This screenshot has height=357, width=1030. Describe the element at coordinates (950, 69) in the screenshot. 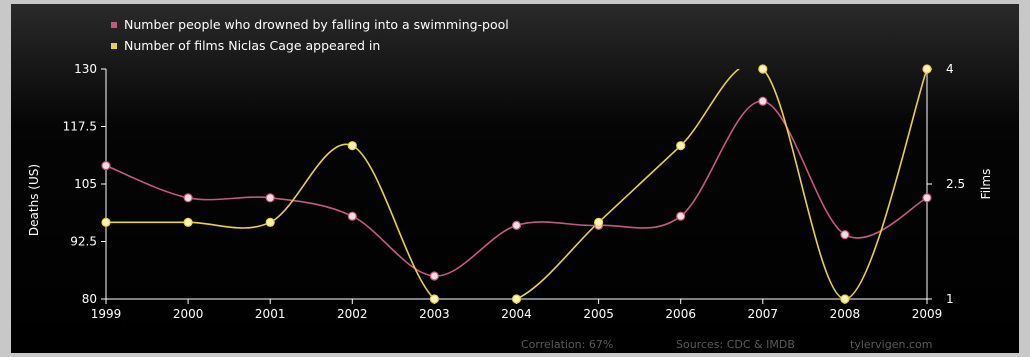

I see `y-tick-label-right: 4` at that location.